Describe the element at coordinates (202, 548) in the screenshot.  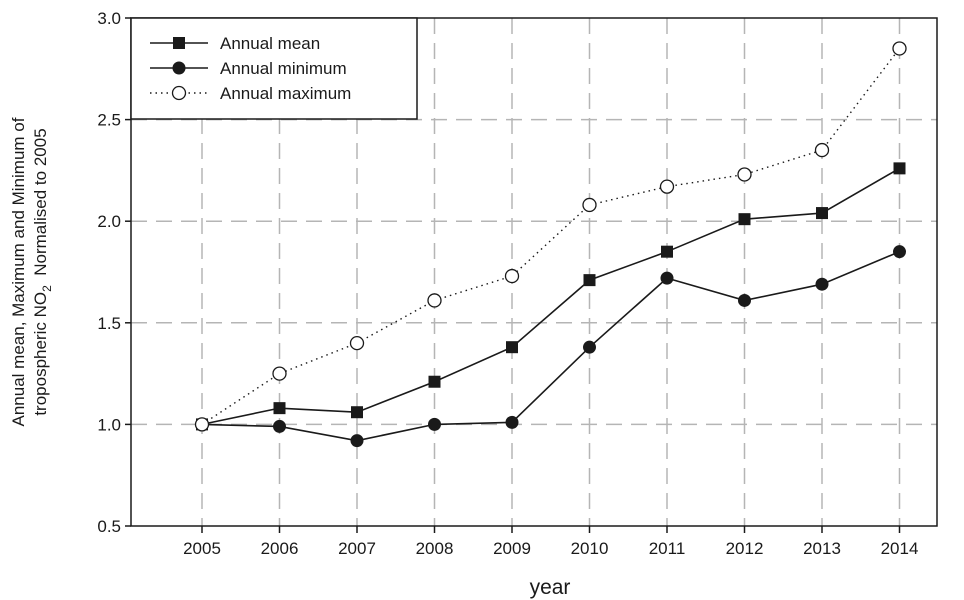
I see `x-tick-label: 2005` at that location.